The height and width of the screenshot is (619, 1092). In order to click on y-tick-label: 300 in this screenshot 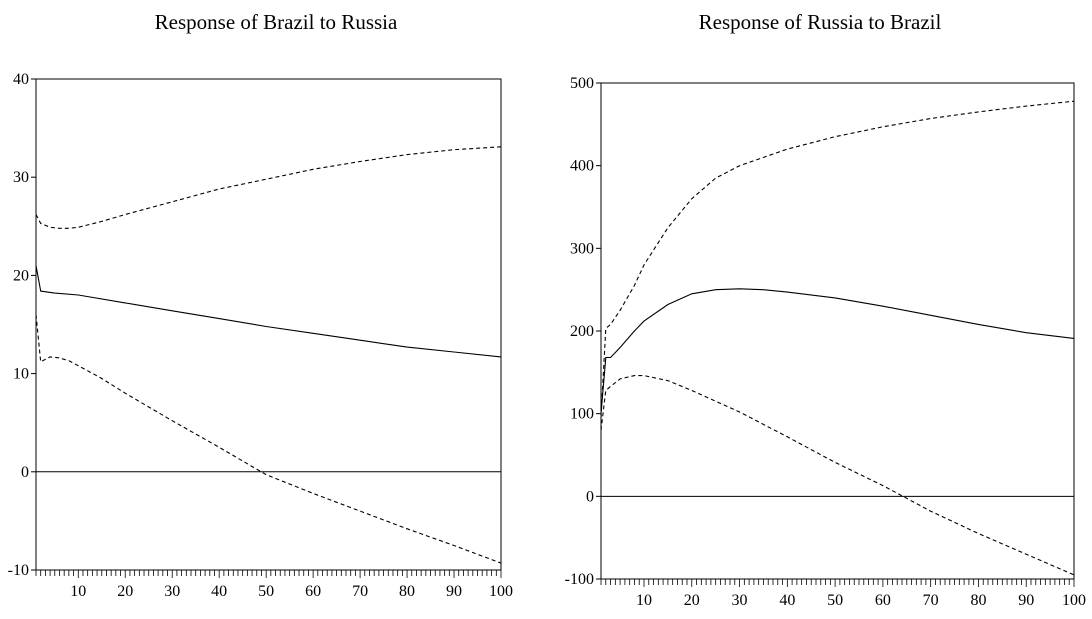, I will do `click(582, 248)`.